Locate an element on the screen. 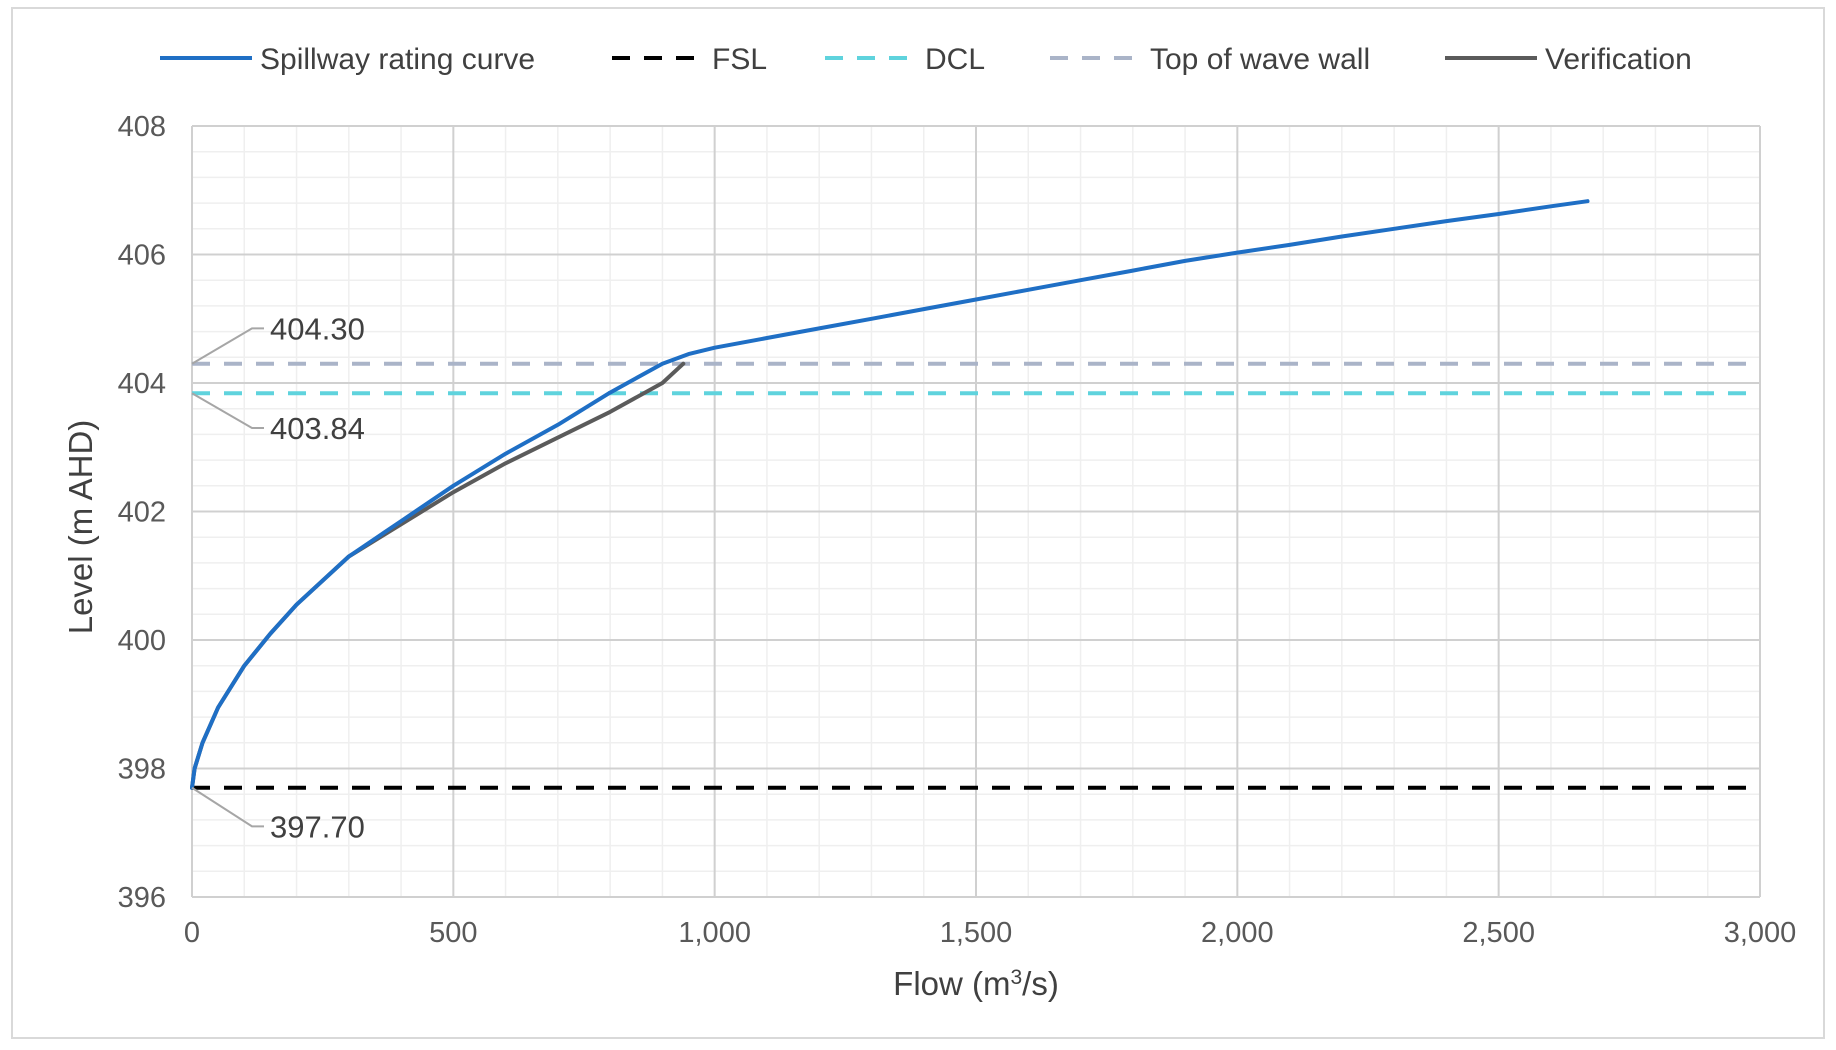 The height and width of the screenshot is (1050, 1836). annotation-label: 403.84 is located at coordinates (317, 428).